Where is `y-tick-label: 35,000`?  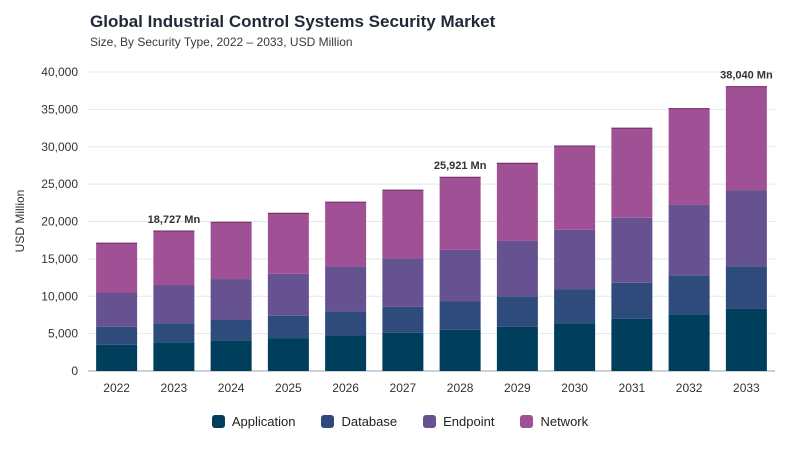
y-tick-label: 35,000 is located at coordinates (59, 109).